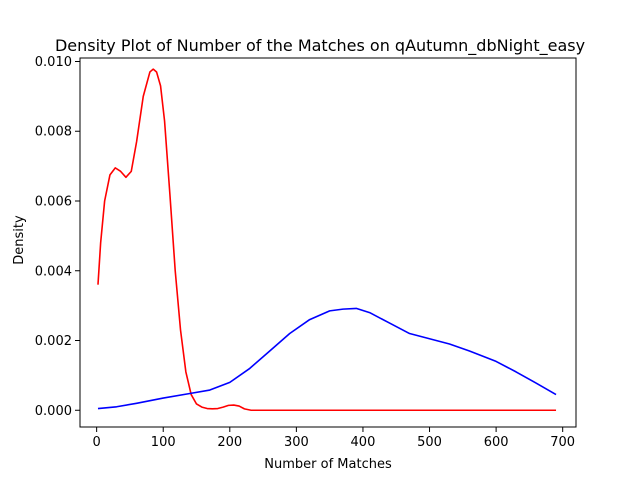  What do you see at coordinates (53, 411) in the screenshot?
I see `y-tick-label: 0.000` at bounding box center [53, 411].